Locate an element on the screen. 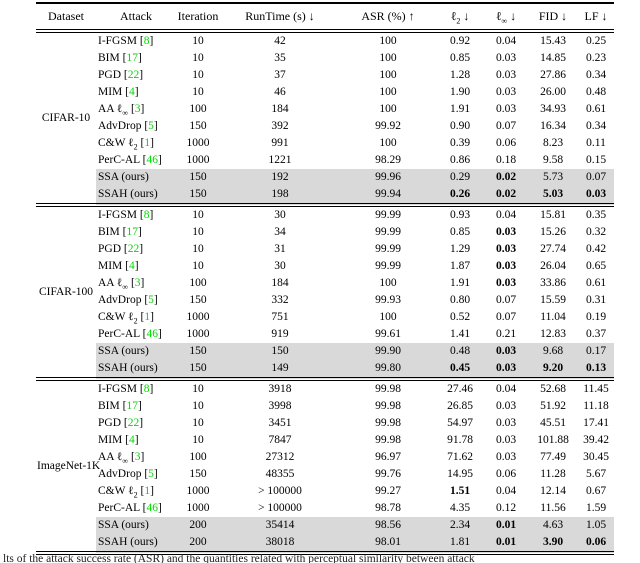 This screenshot has height=563, width=640. dataset-cell: CIFAR-100 is located at coordinates (66, 292).